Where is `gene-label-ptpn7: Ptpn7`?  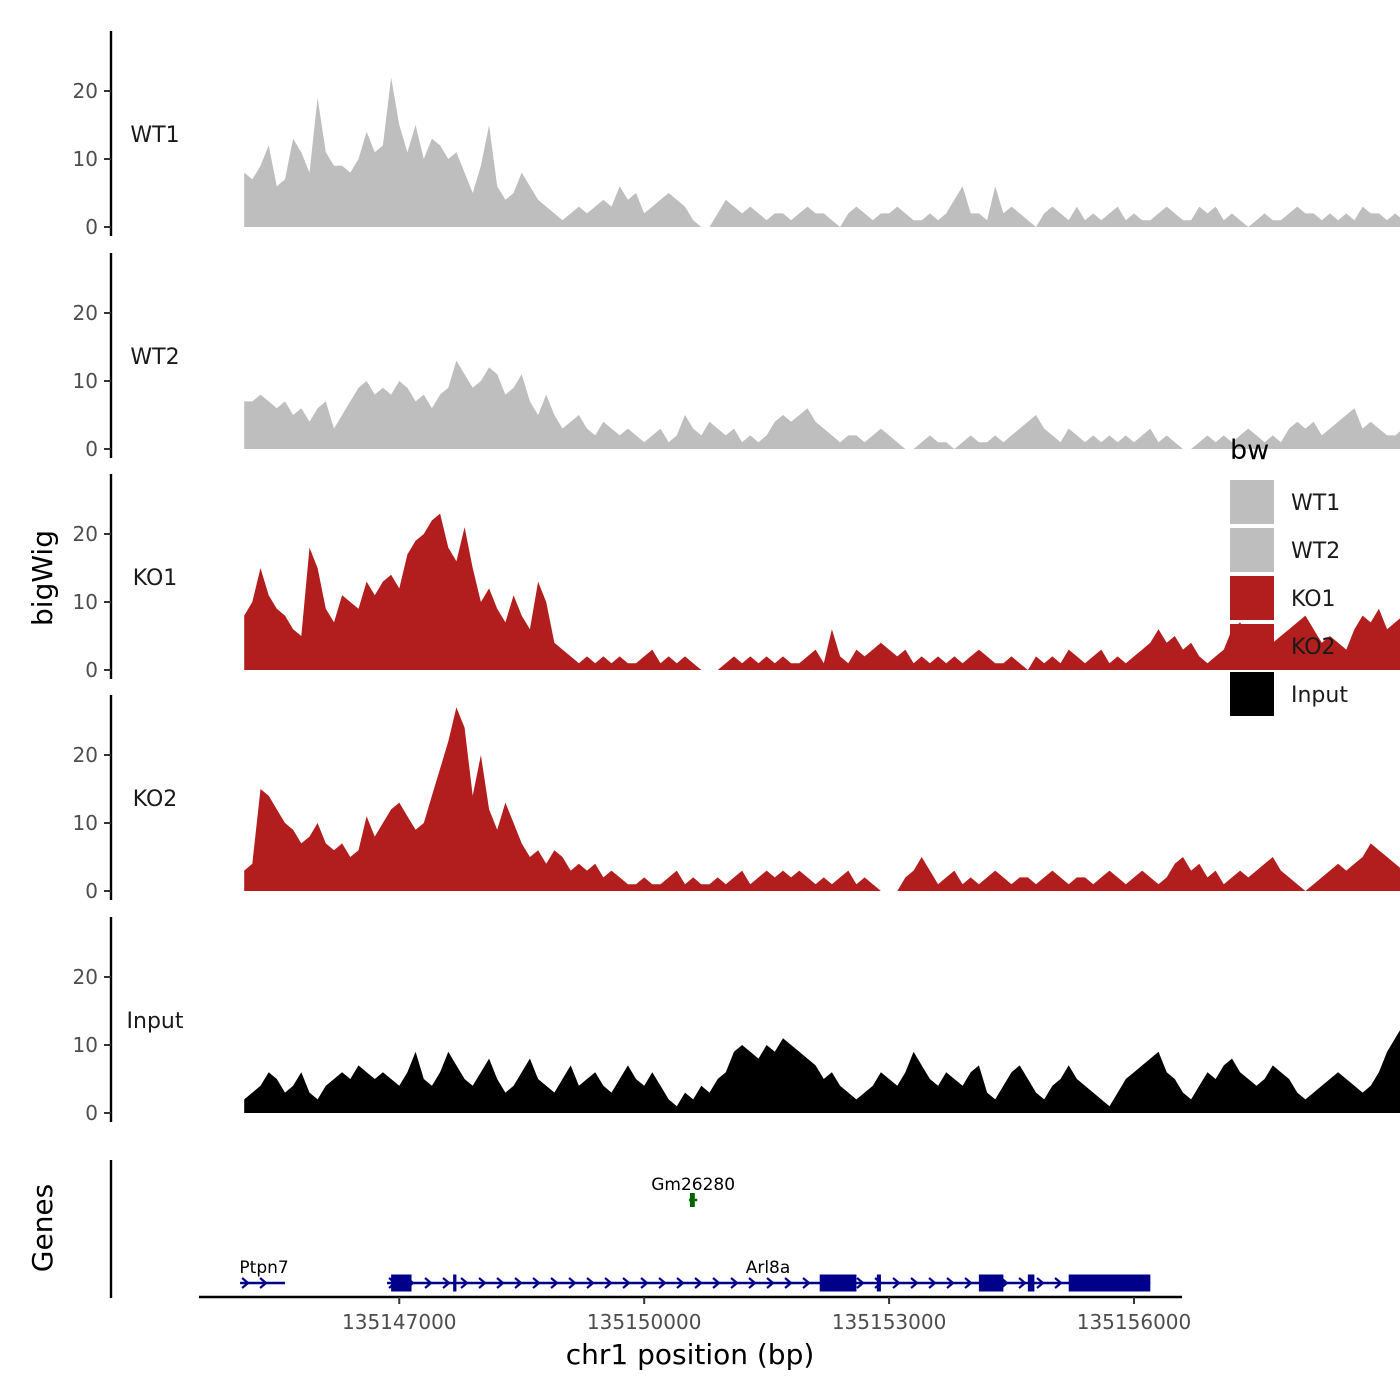
gene-label-ptpn7: Ptpn7 is located at coordinates (263, 1268).